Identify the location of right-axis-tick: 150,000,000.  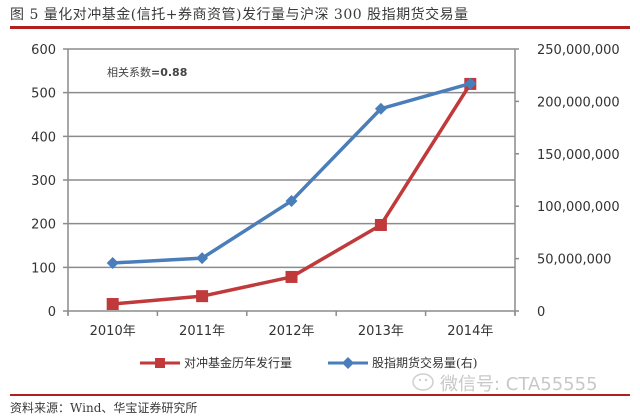
(578, 155).